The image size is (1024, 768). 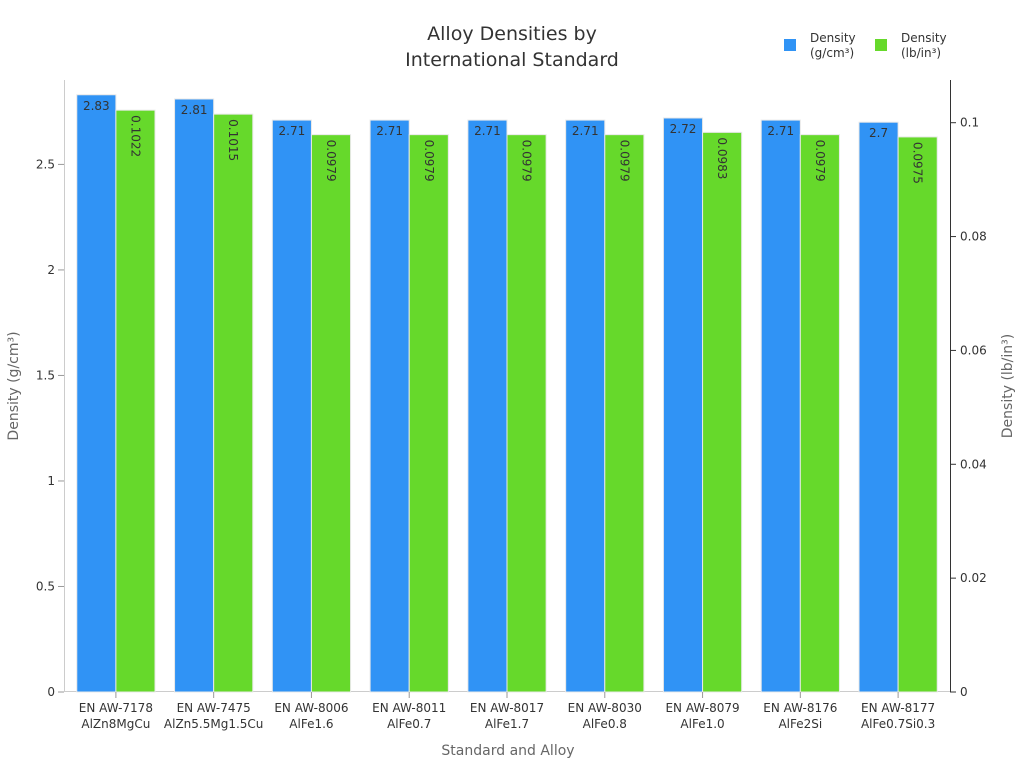 I want to click on x-tick-label-alloy: AlZn5.5Mg1.5Cu, so click(x=214, y=724).